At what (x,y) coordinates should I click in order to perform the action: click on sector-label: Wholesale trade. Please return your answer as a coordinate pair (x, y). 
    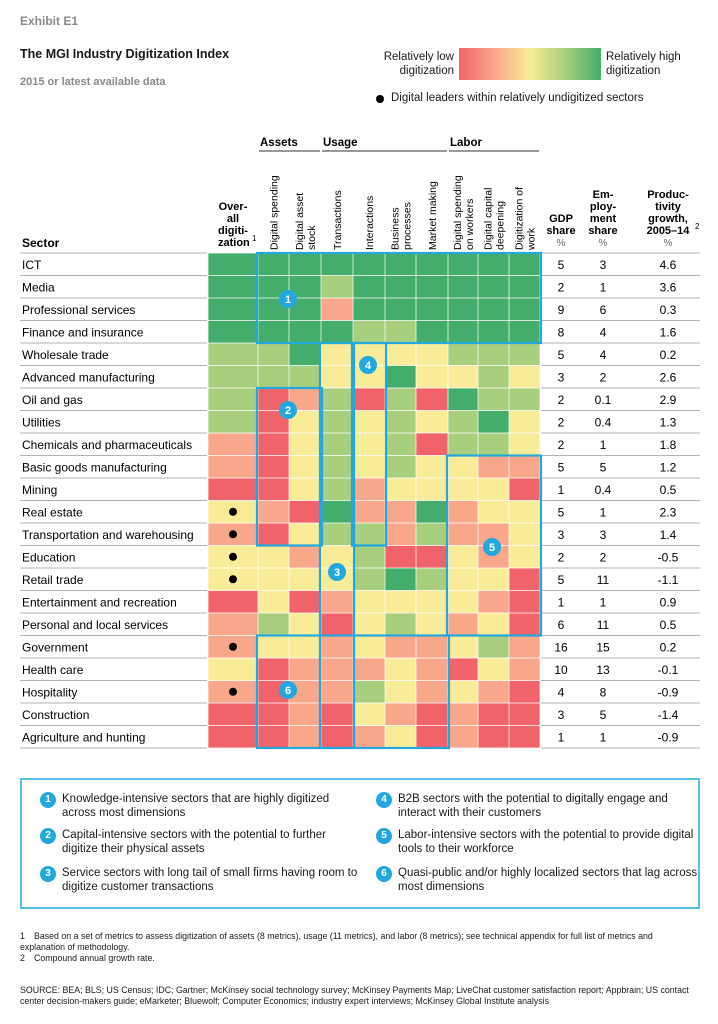
    Looking at the image, I should click on (65, 355).